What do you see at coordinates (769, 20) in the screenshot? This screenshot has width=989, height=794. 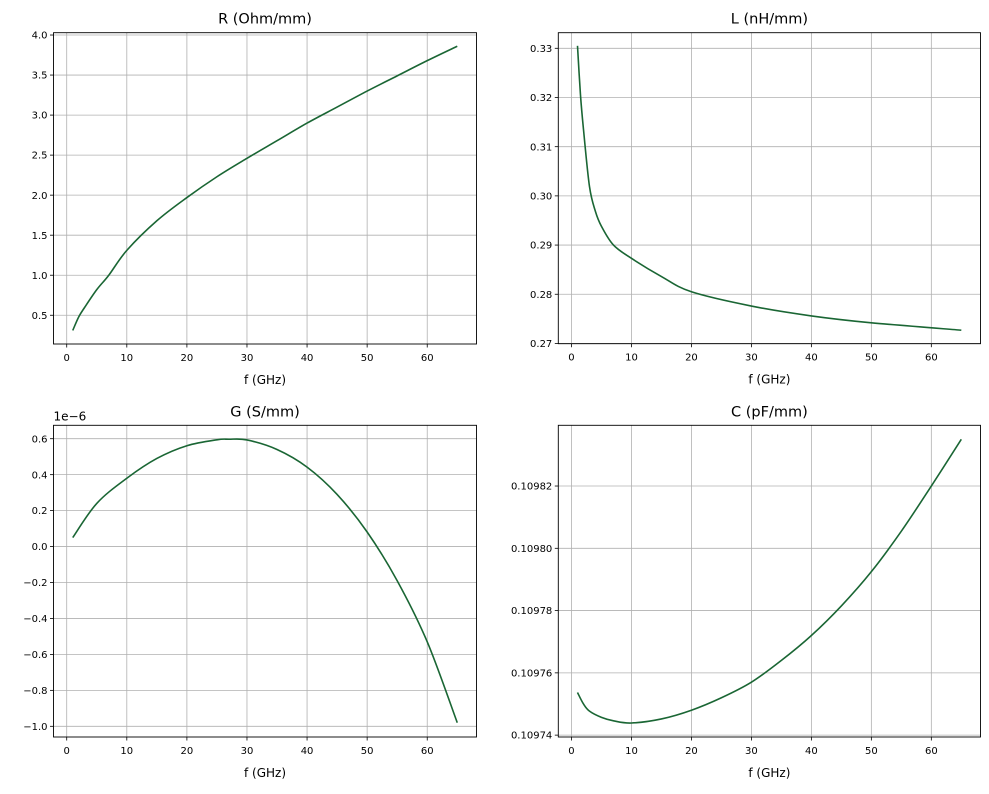 I see `chart-title: L (nH/mm)` at bounding box center [769, 20].